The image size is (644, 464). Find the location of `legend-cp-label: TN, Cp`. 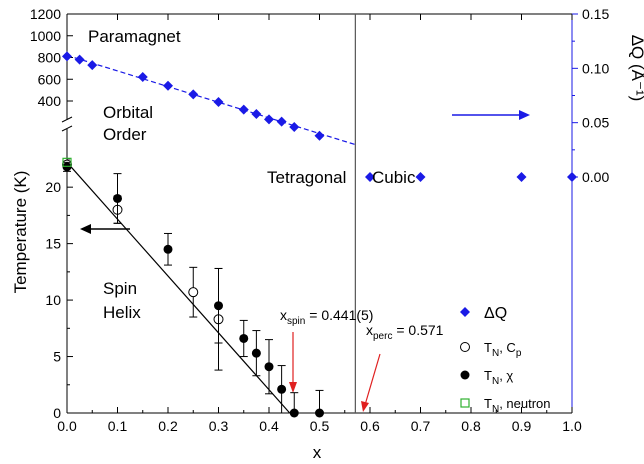

legend-cp-label: TN, Cp is located at coordinates (503, 349).